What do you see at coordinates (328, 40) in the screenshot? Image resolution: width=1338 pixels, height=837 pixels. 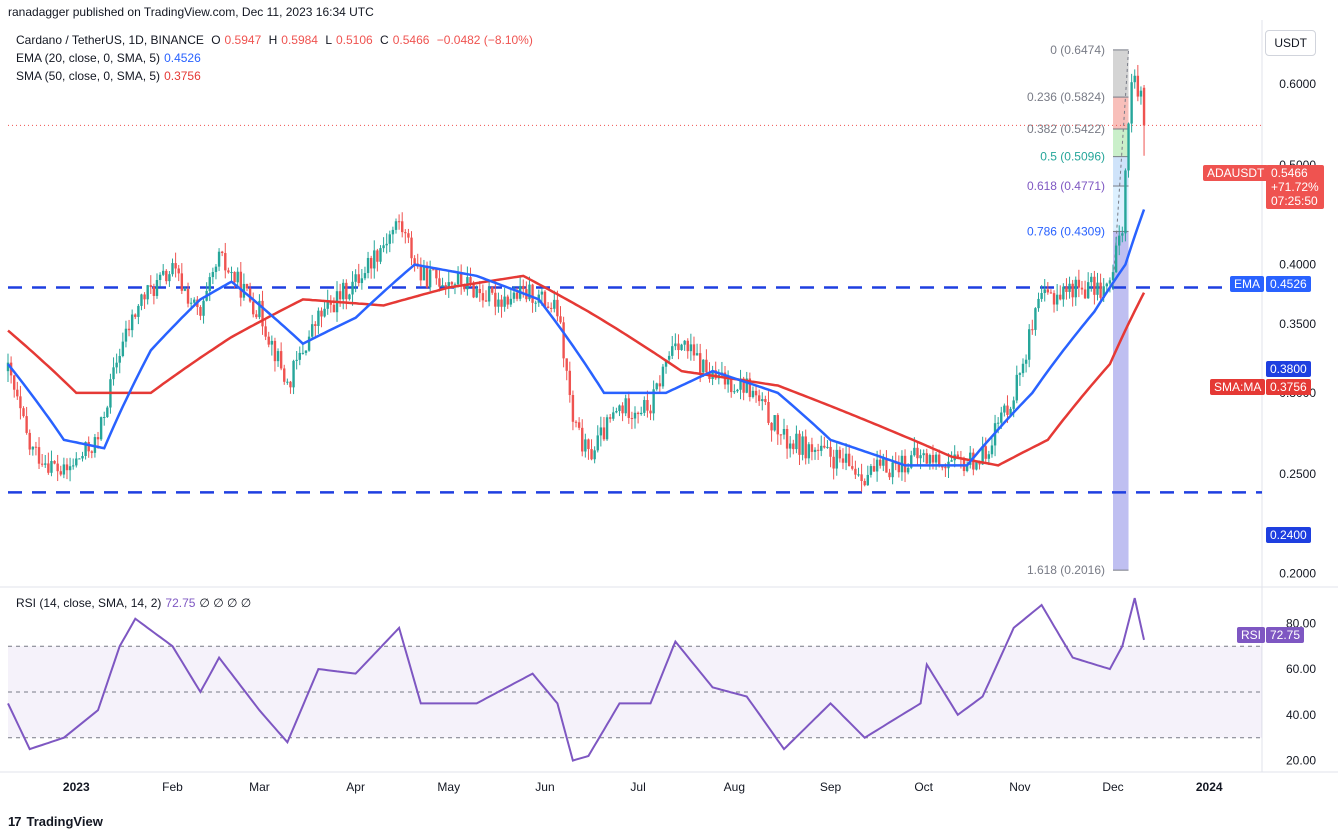 I see `low-label: L` at bounding box center [328, 40].